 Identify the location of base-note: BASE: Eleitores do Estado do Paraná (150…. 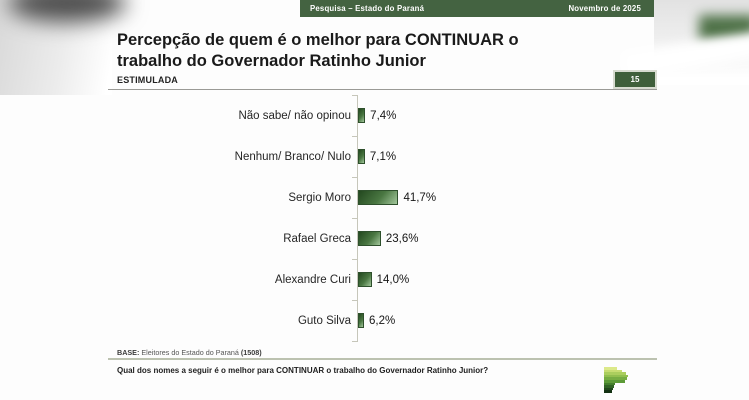
(189, 352).